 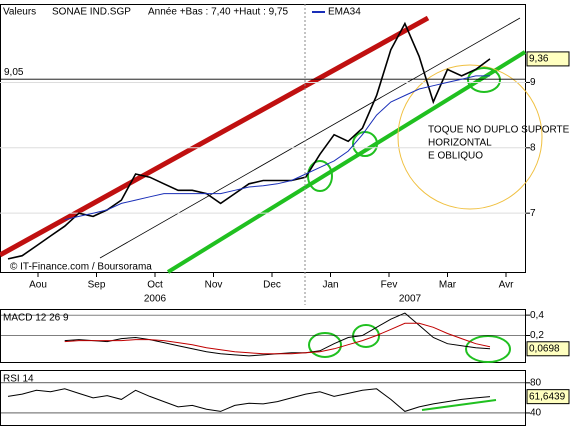 What do you see at coordinates (460, 143) in the screenshot?
I see `annotation: HORIZONTAL` at bounding box center [460, 143].